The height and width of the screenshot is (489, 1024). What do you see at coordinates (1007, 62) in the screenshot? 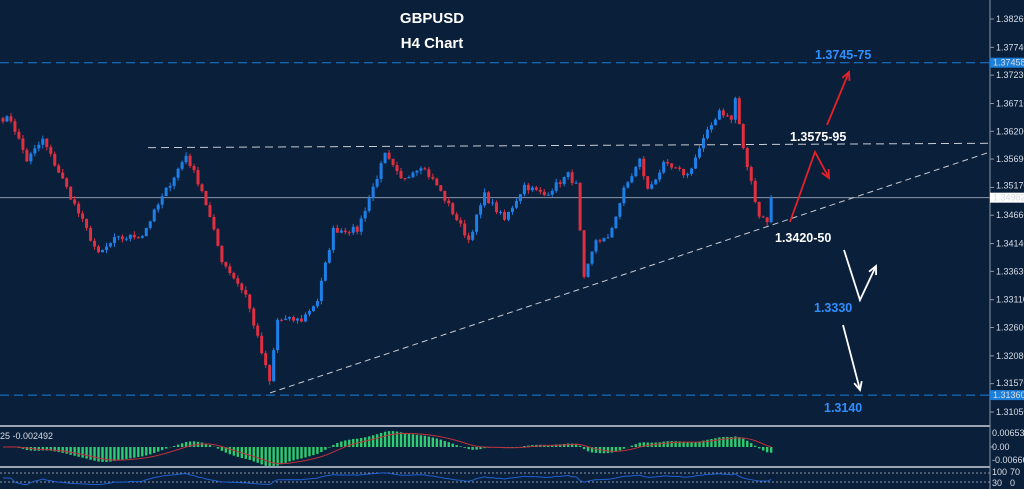
I see `level-price-tag` at bounding box center [1007, 62].